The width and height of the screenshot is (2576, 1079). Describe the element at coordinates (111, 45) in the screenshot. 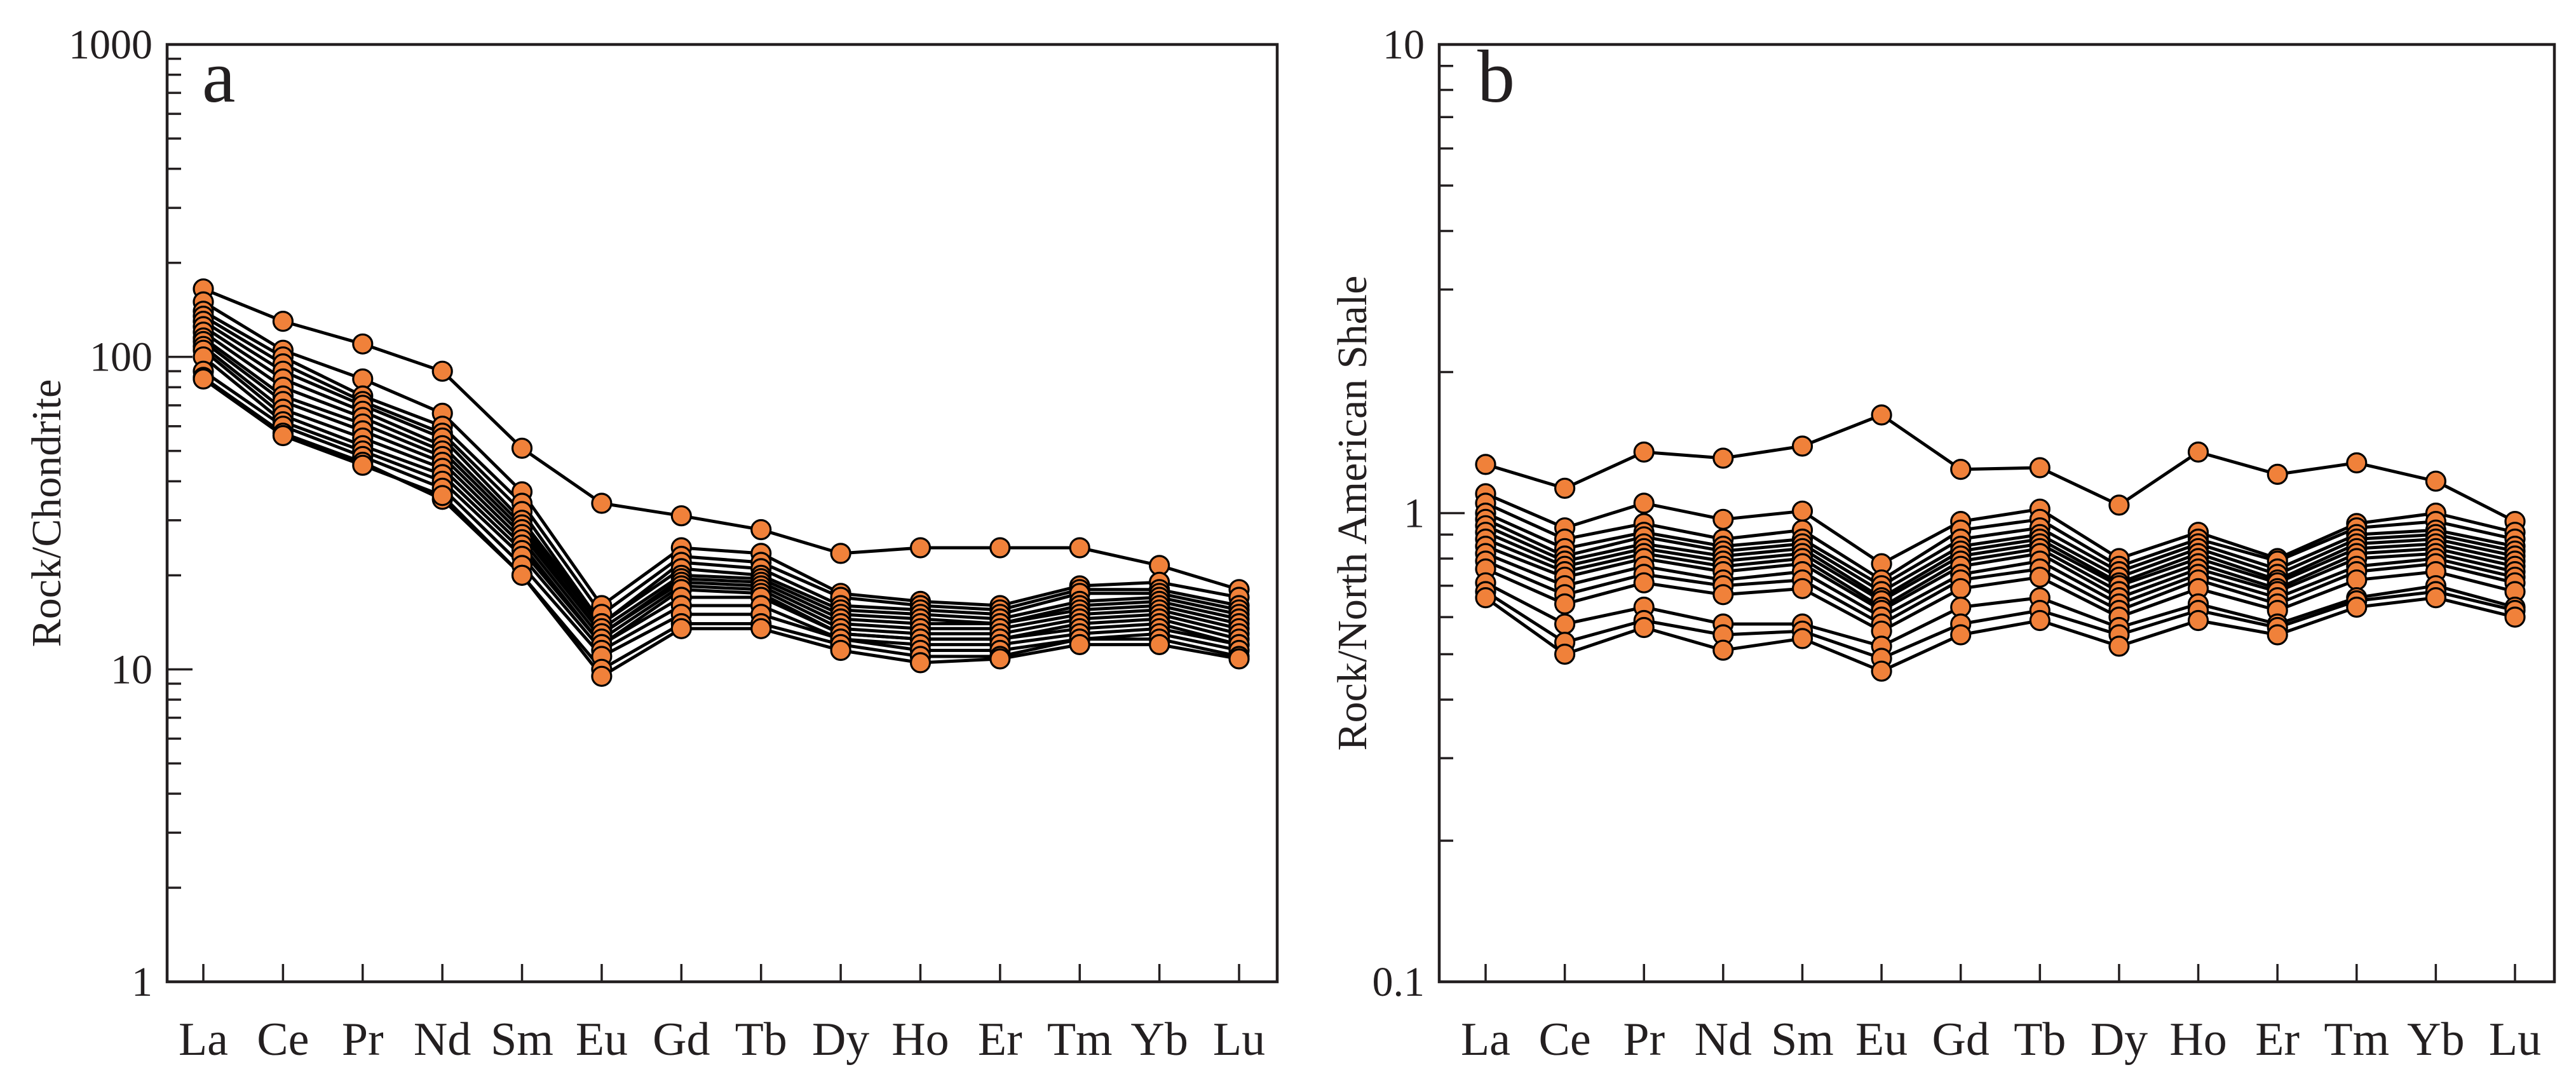

I see `y-tick-label: 1000` at that location.